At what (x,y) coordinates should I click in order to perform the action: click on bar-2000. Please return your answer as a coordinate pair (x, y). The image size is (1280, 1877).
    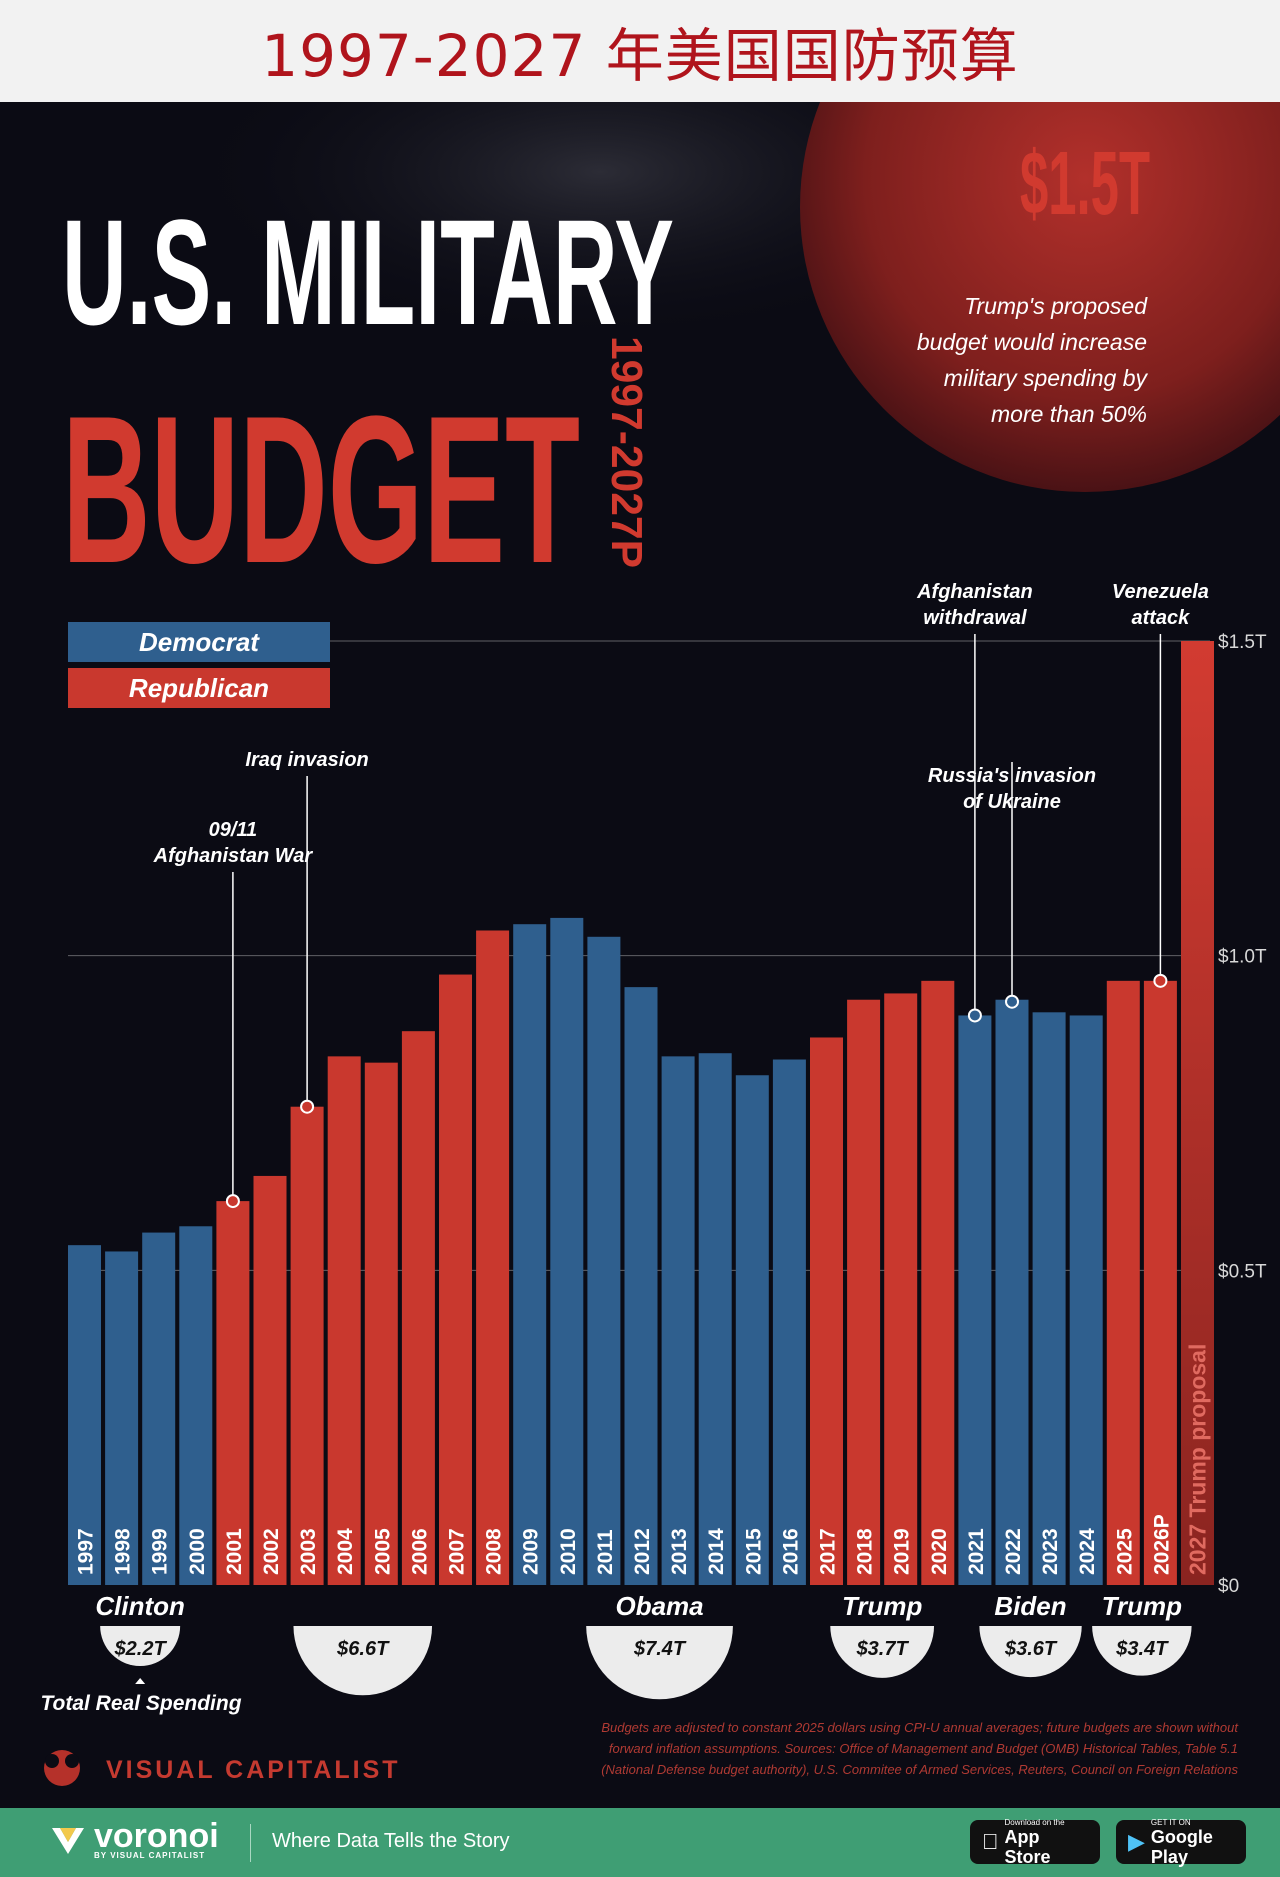
    Looking at the image, I should click on (196, 1405).